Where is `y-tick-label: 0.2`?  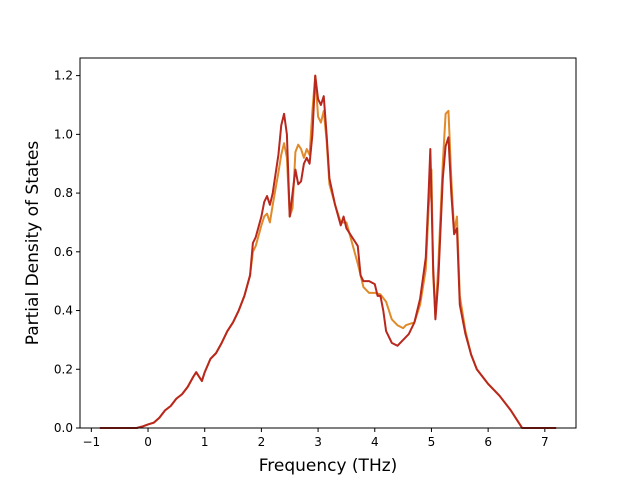
y-tick-label: 0.2 is located at coordinates (63, 369).